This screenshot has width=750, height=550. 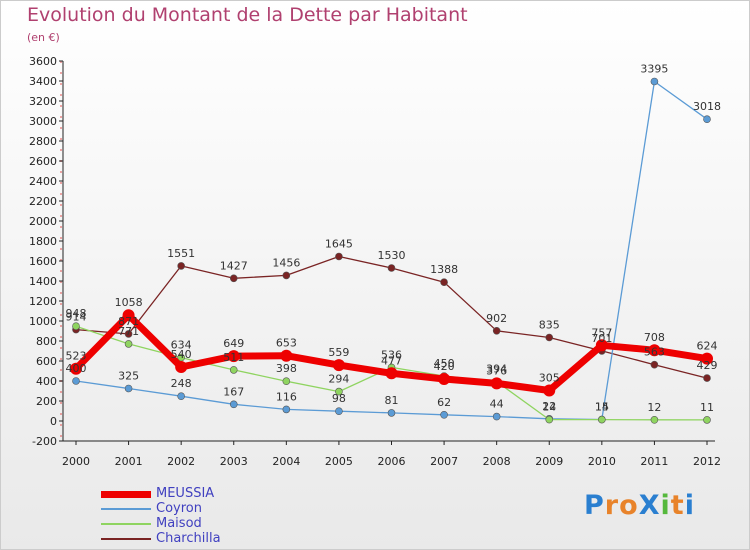 What do you see at coordinates (286, 368) in the screenshot?
I see `data-label: 398` at bounding box center [286, 368].